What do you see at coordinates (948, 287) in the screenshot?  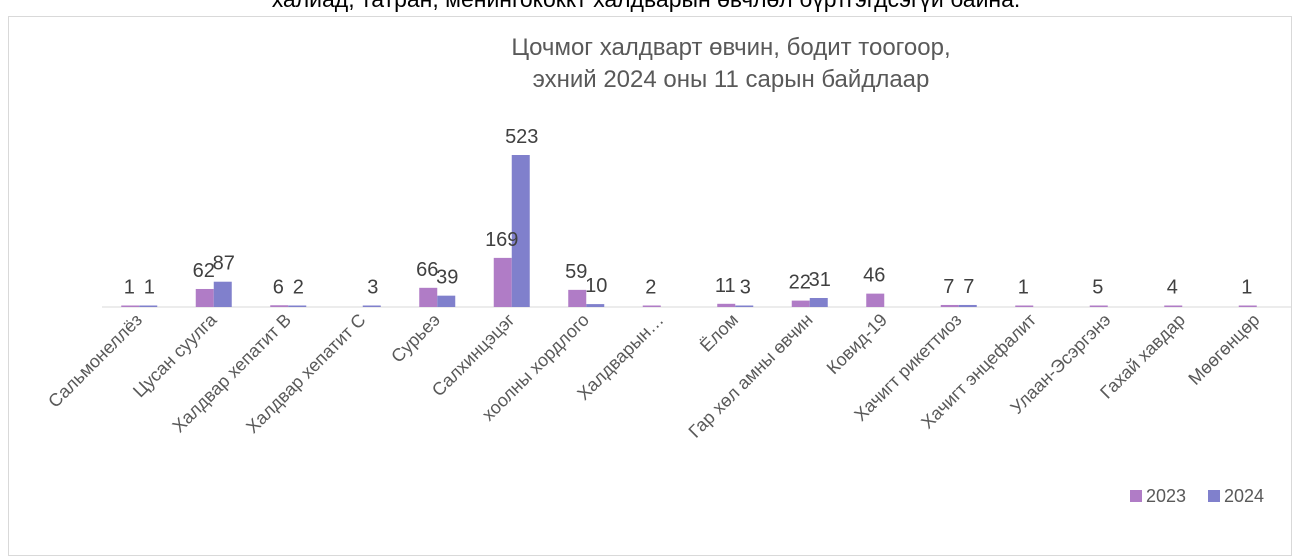 I see `data-label-2023-11: 7` at bounding box center [948, 287].